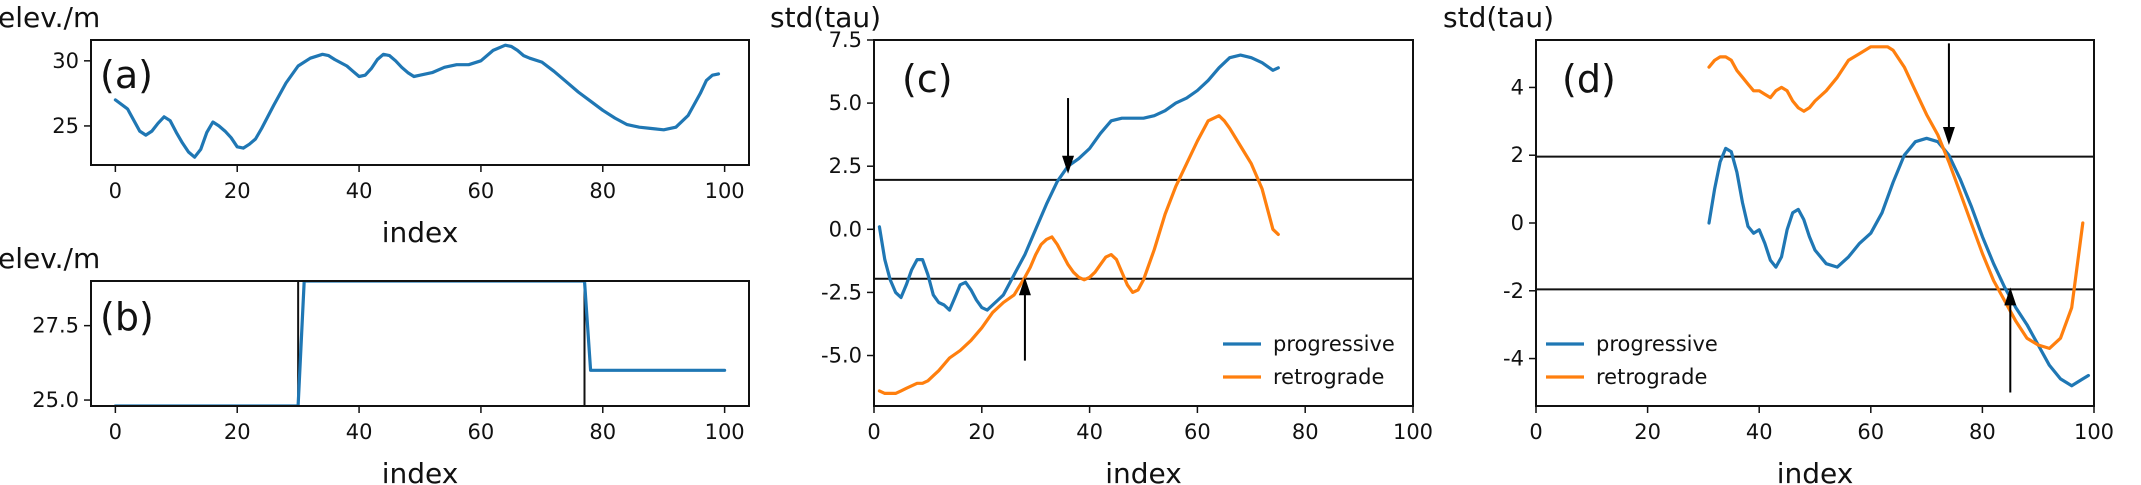 The image size is (2141, 485). What do you see at coordinates (1517, 155) in the screenshot?
I see `y-tick-label: 2` at bounding box center [1517, 155].